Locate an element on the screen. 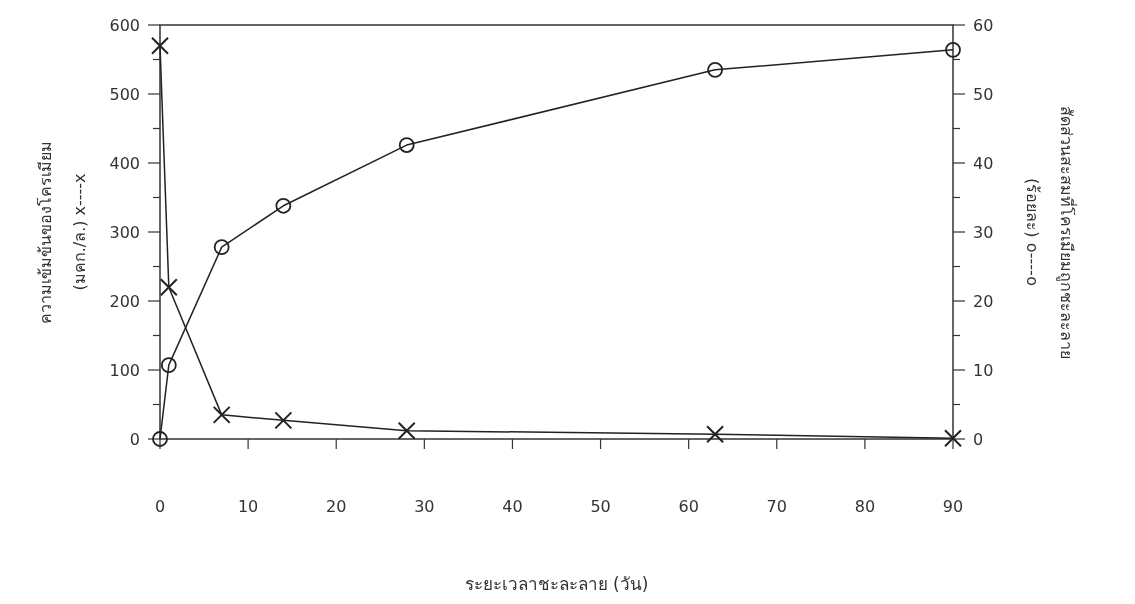 This screenshot has width=1135, height=604. y-tick-label: 500 is located at coordinates (124, 94).